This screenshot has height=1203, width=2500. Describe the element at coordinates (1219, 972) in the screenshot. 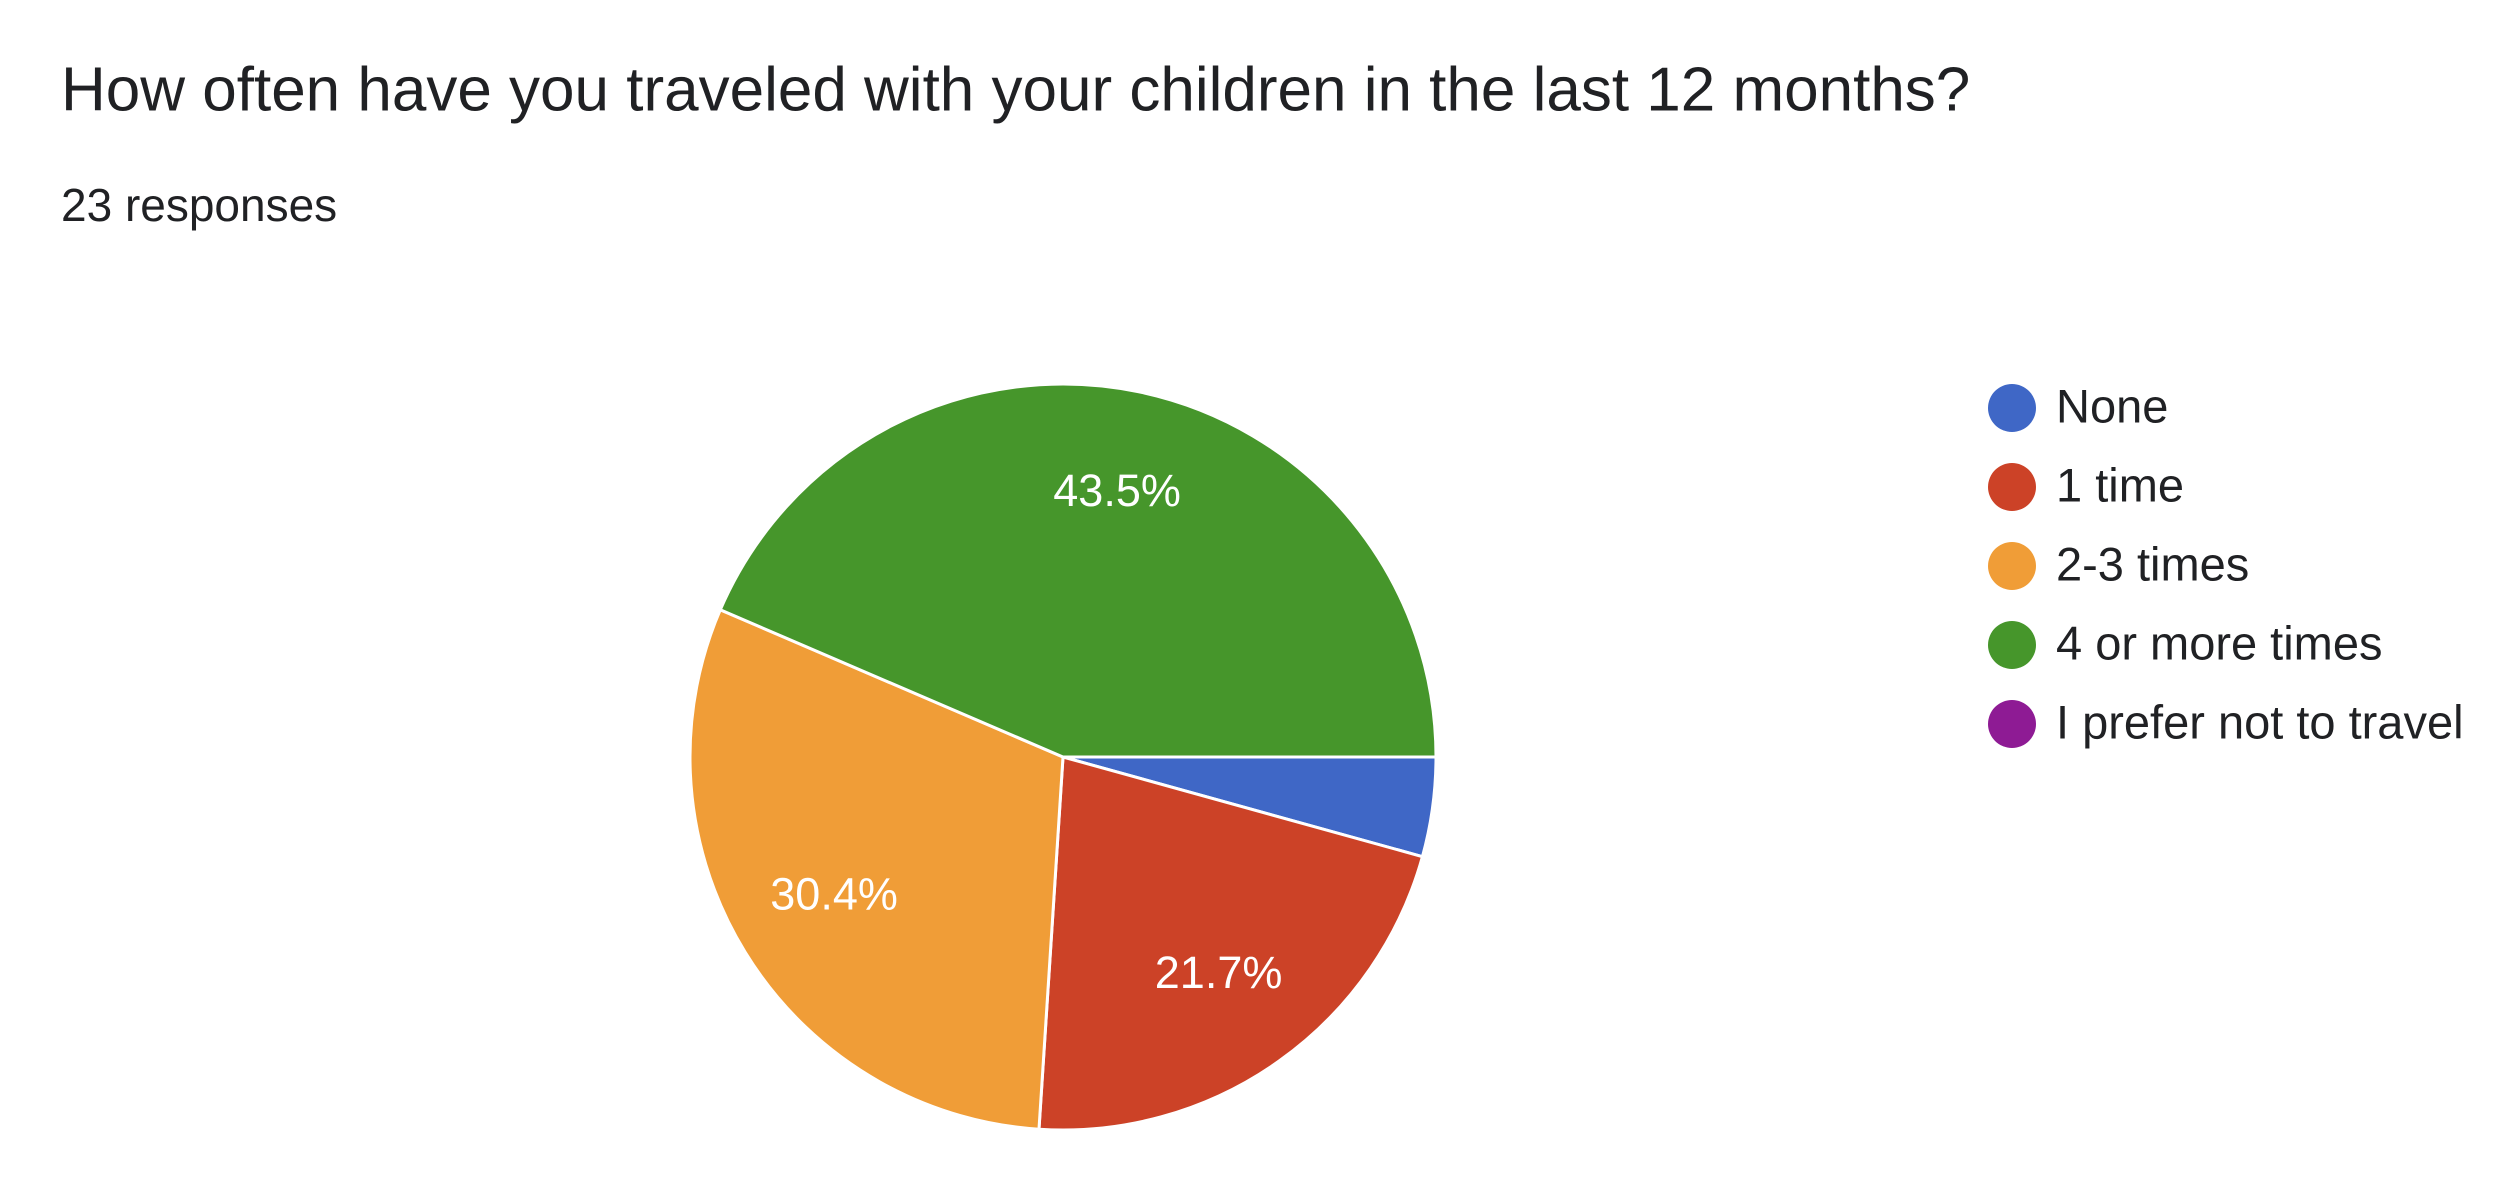

I see `slice-label: 21.7%` at that location.